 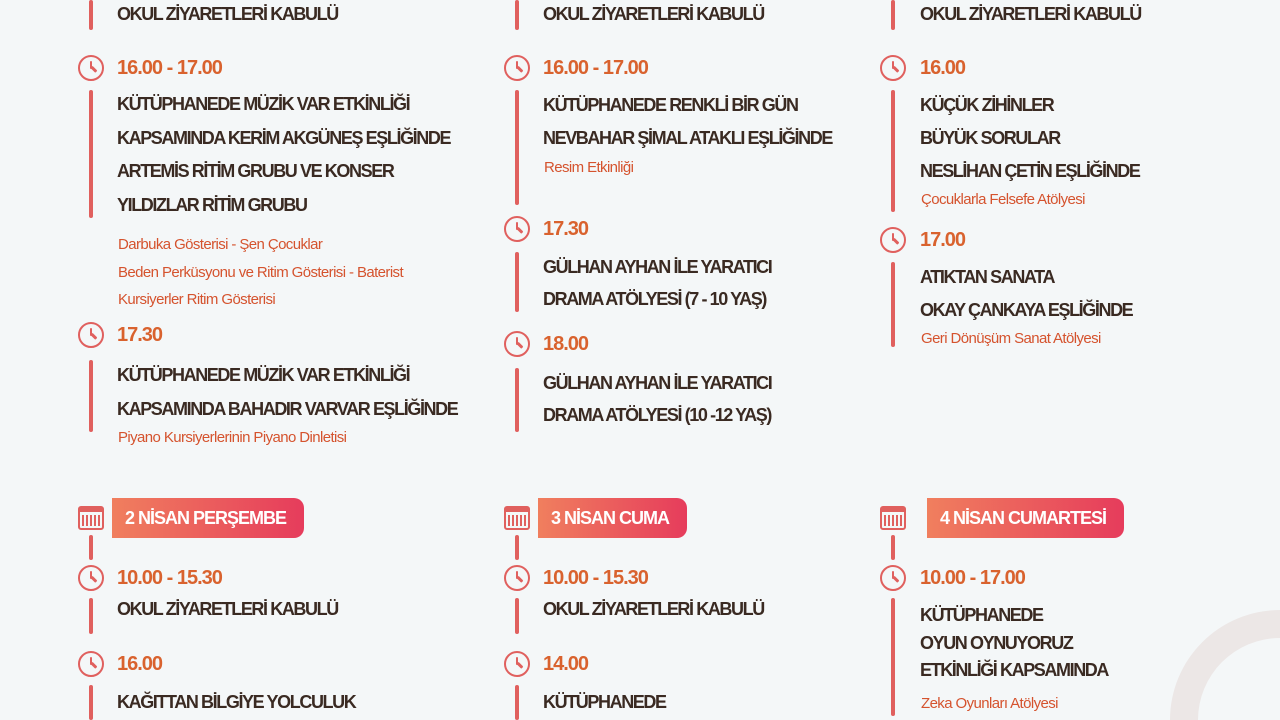 I want to click on event-subtitle: Çocuklarla Felsefe Atölyesi, so click(x=1003, y=199).